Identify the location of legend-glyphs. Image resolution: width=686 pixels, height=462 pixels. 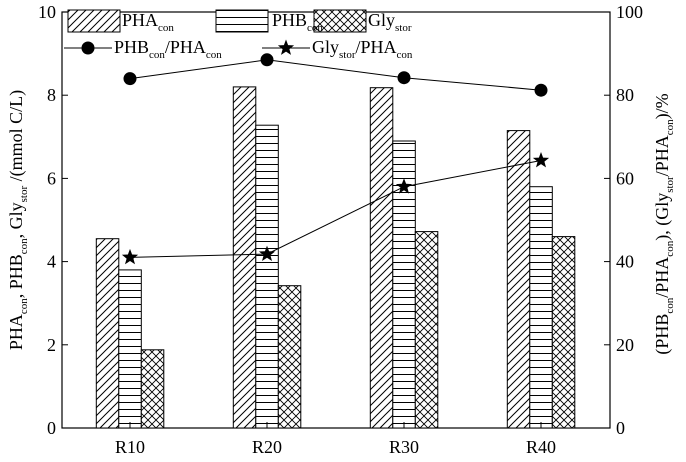
(215, 32).